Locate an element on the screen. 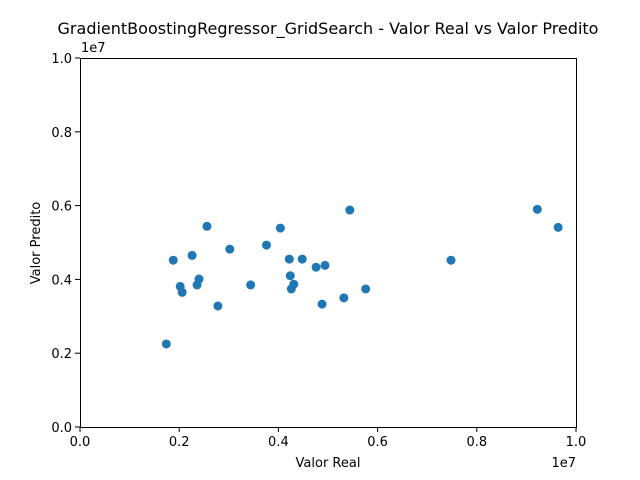 This screenshot has width=640, height=480. x-tick-label-1: 0.2 is located at coordinates (179, 442).